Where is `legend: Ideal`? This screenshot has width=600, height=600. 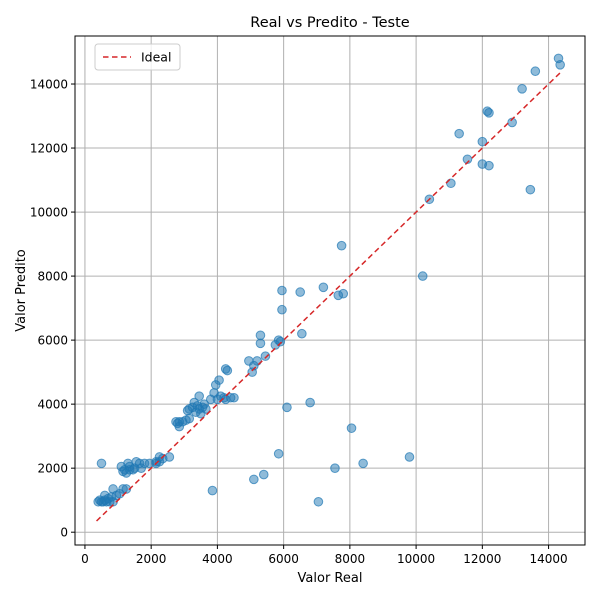
legend: Ideal is located at coordinates (137, 57).